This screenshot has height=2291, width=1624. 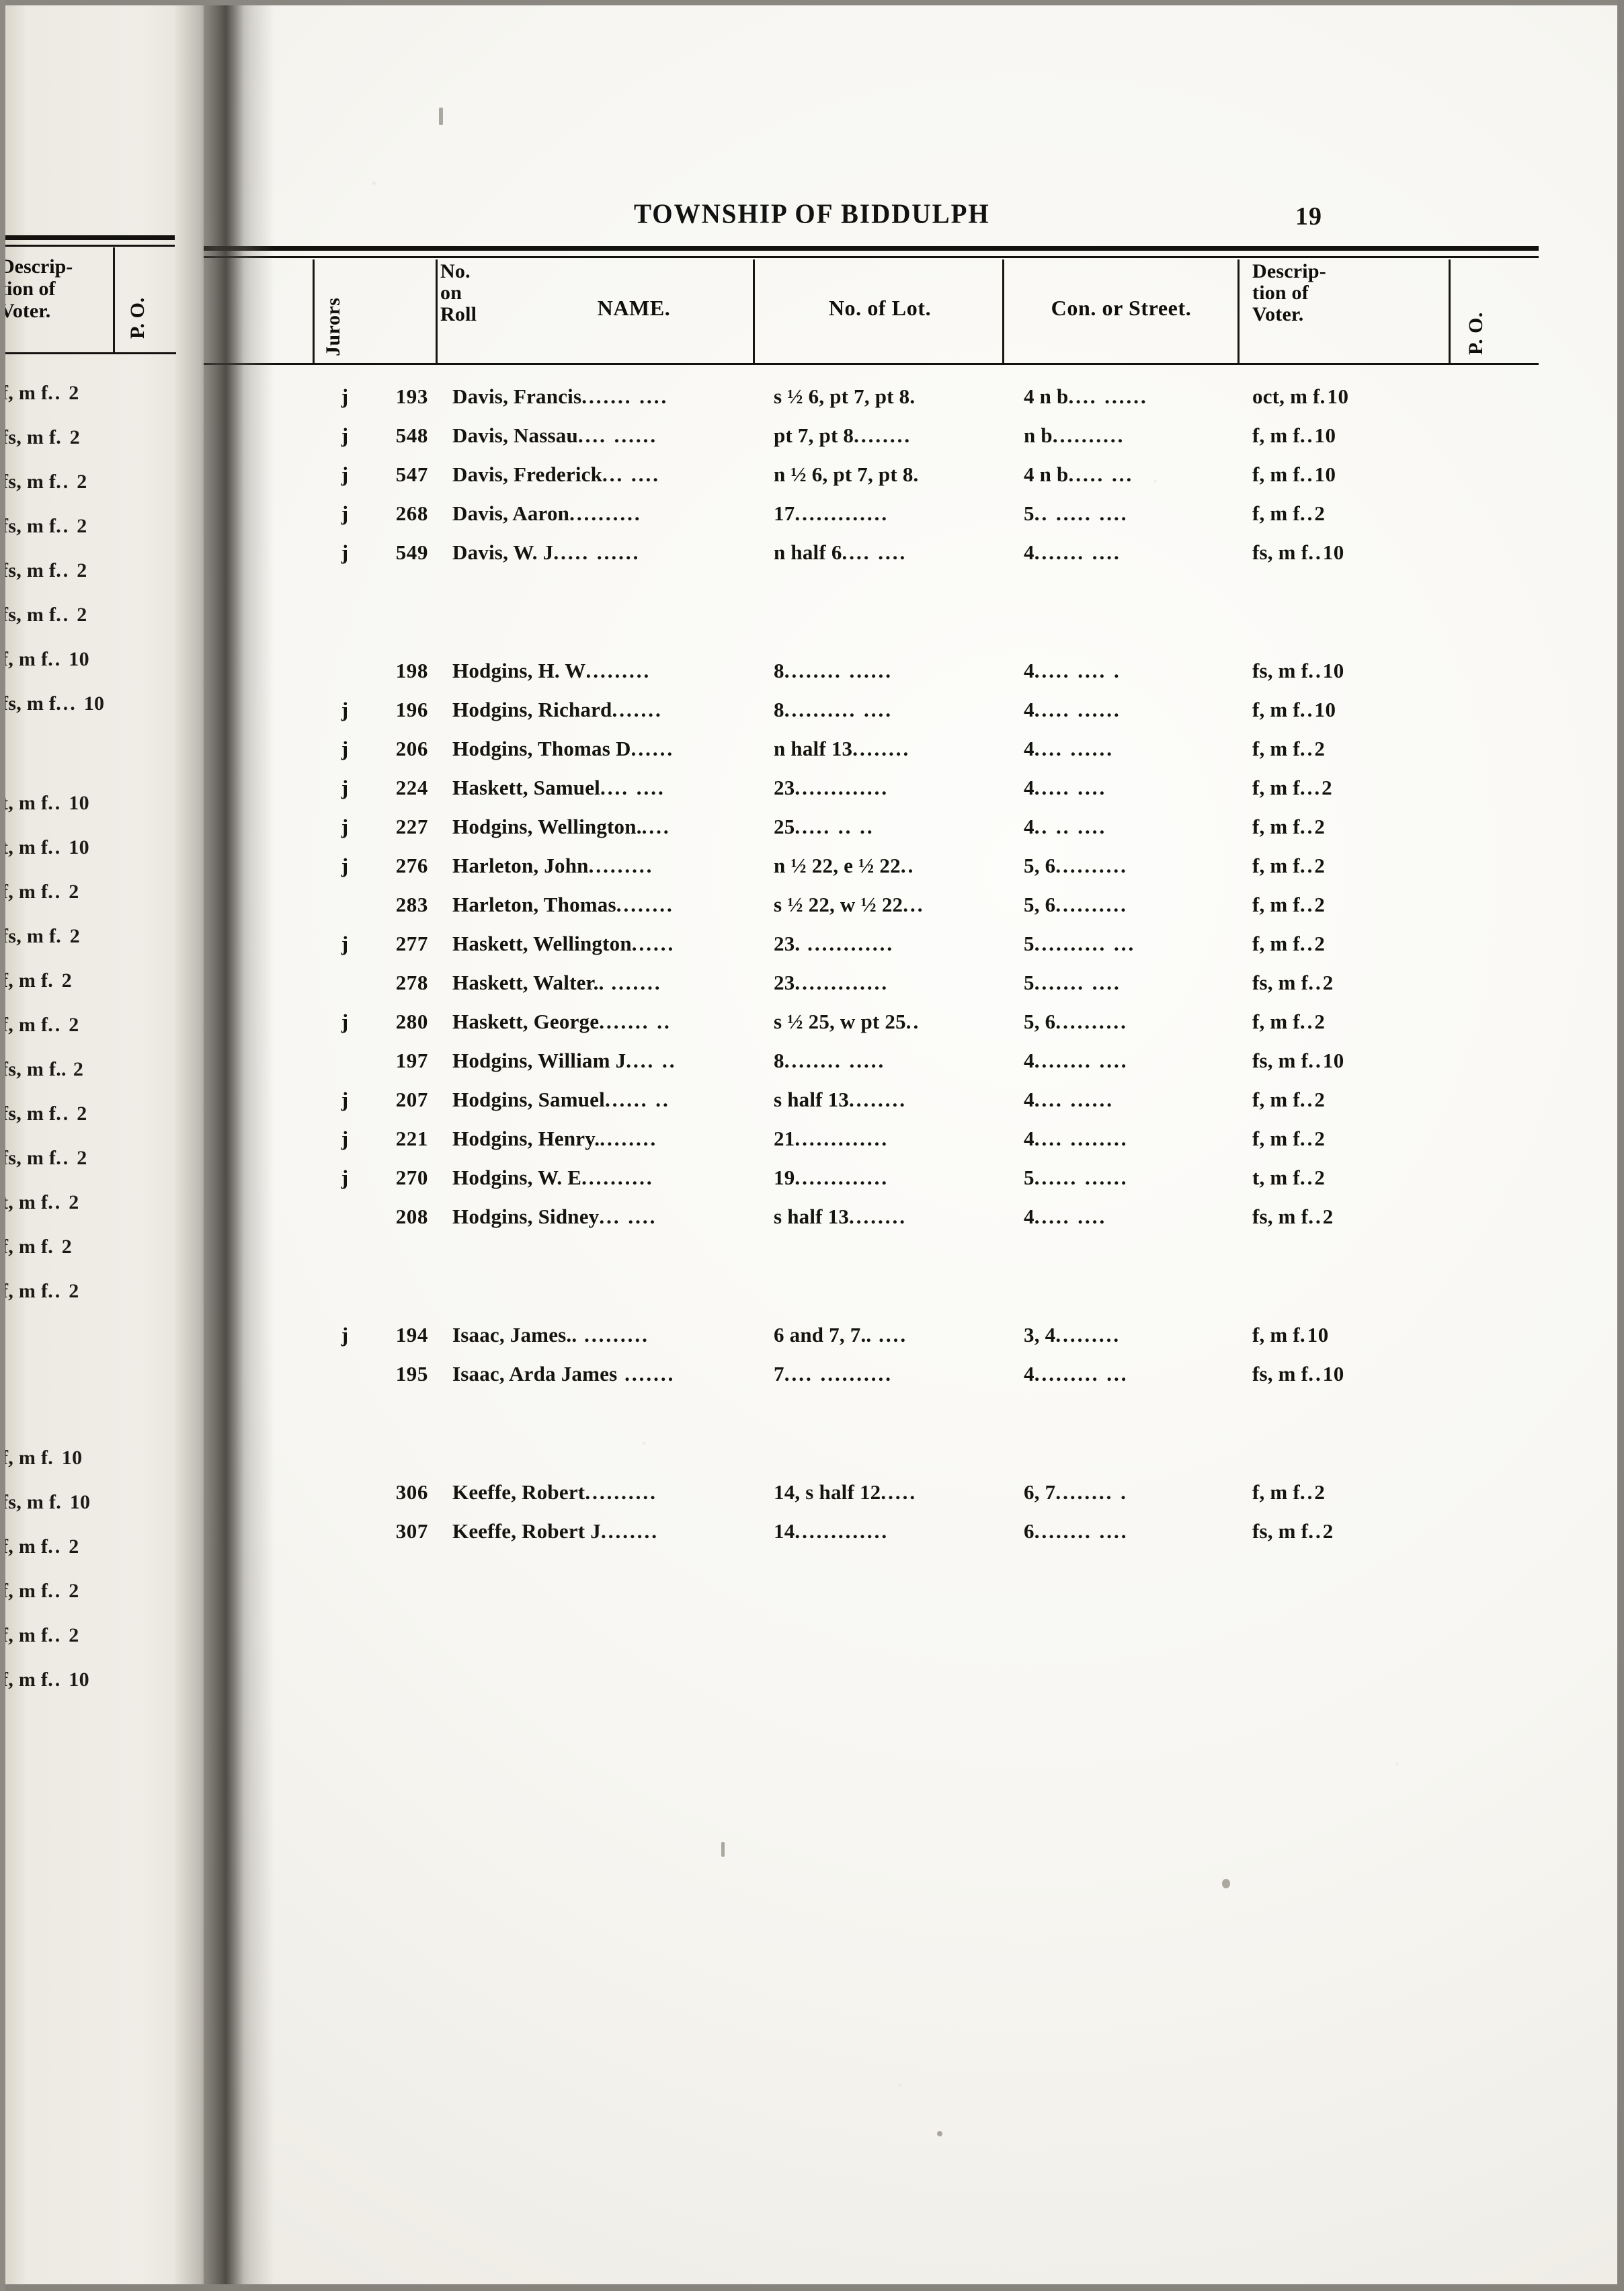 I want to click on cell-no-on-roll: 547, so click(x=411, y=474).